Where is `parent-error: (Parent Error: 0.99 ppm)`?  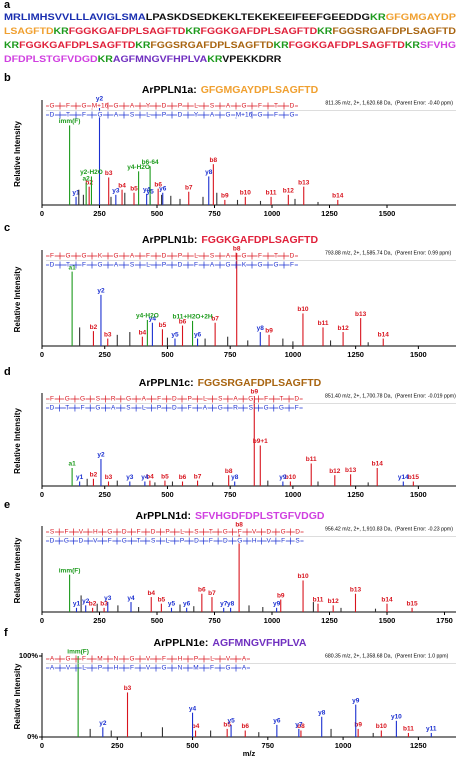 parent-error: (Parent Error: 0.99 ppm) is located at coordinates (423, 253).